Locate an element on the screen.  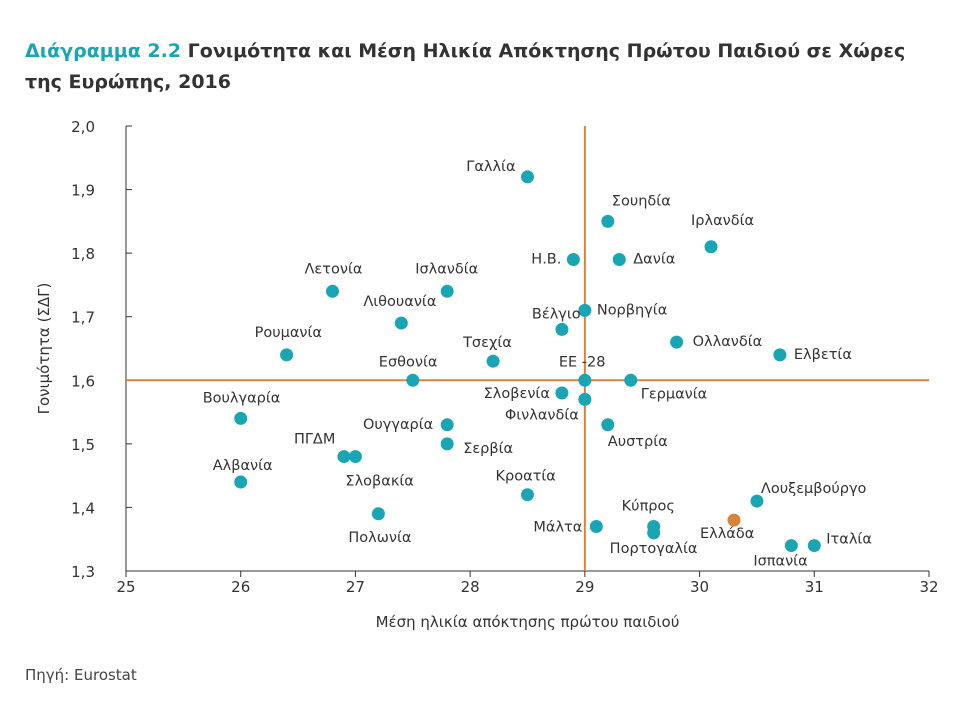
data-point-Γαλλία is located at coordinates (527, 177).